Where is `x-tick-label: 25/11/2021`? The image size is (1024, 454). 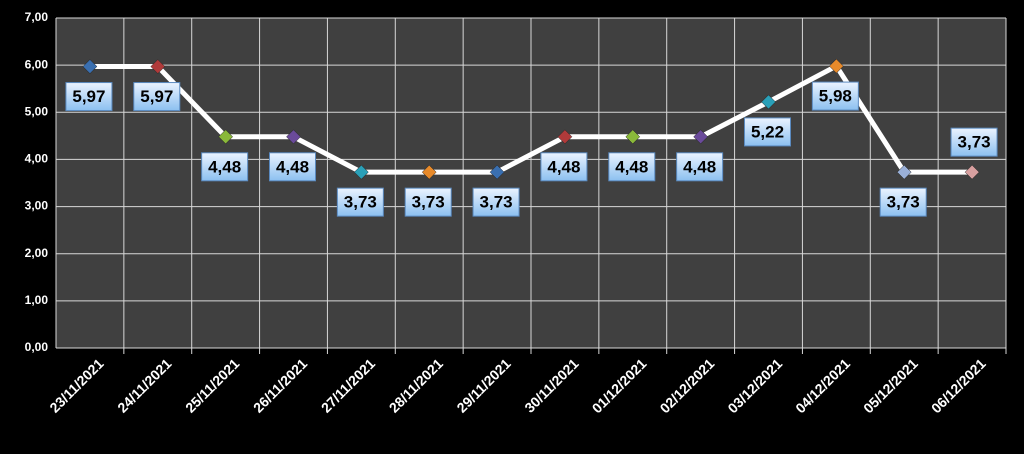
x-tick-label: 25/11/2021 is located at coordinates (212, 385).